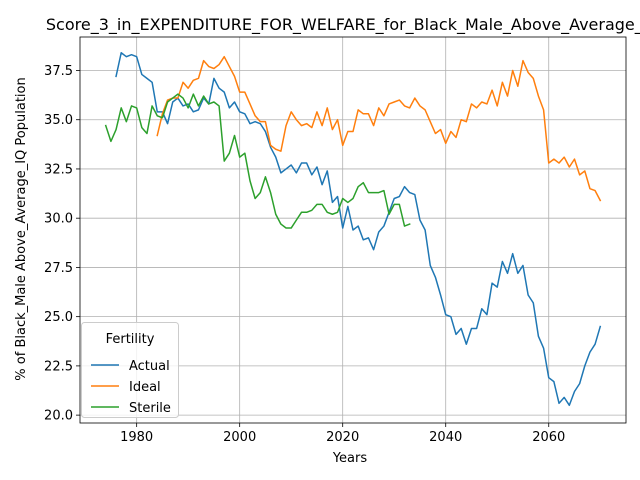 The height and width of the screenshot is (480, 640). What do you see at coordinates (130, 339) in the screenshot?
I see `legend-title: Fertility` at bounding box center [130, 339].